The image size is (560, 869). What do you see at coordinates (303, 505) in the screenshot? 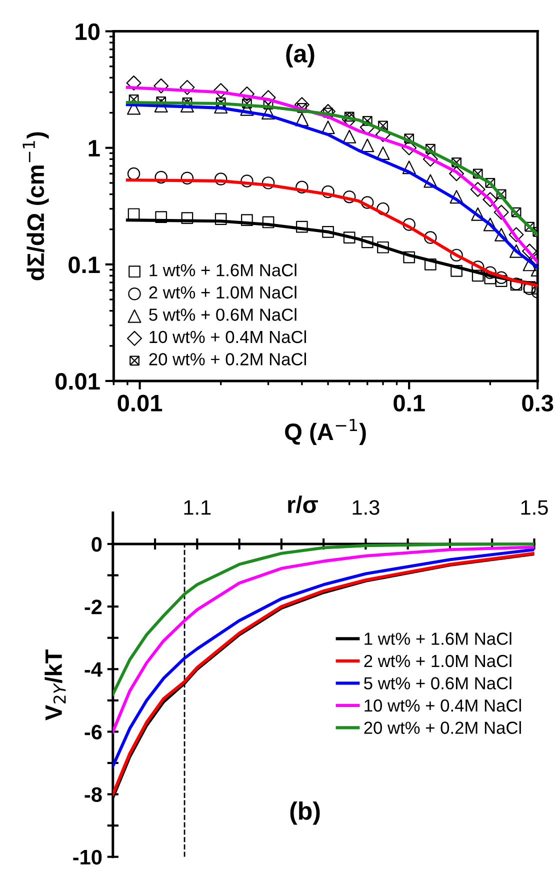
I see `x-axis-title: r/σ` at bounding box center [303, 505].